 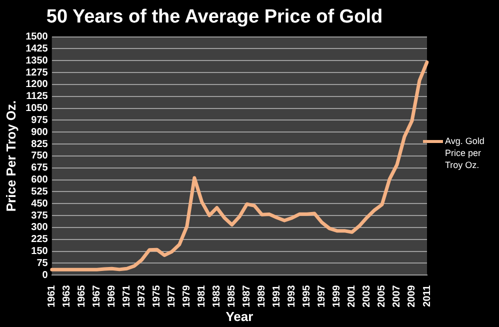 I want to click on y-tick-label: 1500, so click(x=37, y=37).